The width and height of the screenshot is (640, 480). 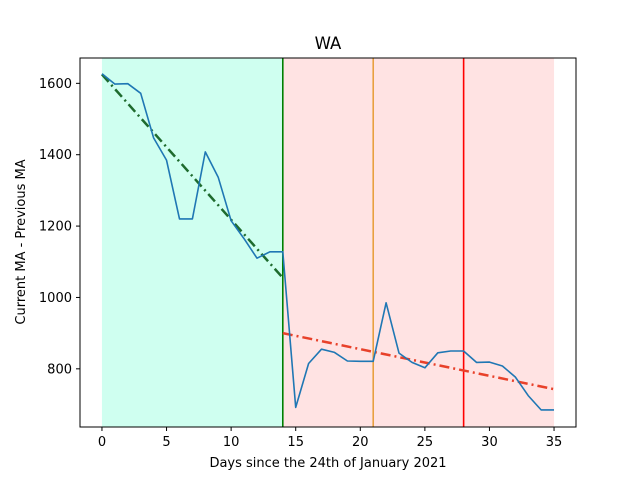 I want to click on y-axis-label: Current MA - Previous MA, so click(x=21, y=241).